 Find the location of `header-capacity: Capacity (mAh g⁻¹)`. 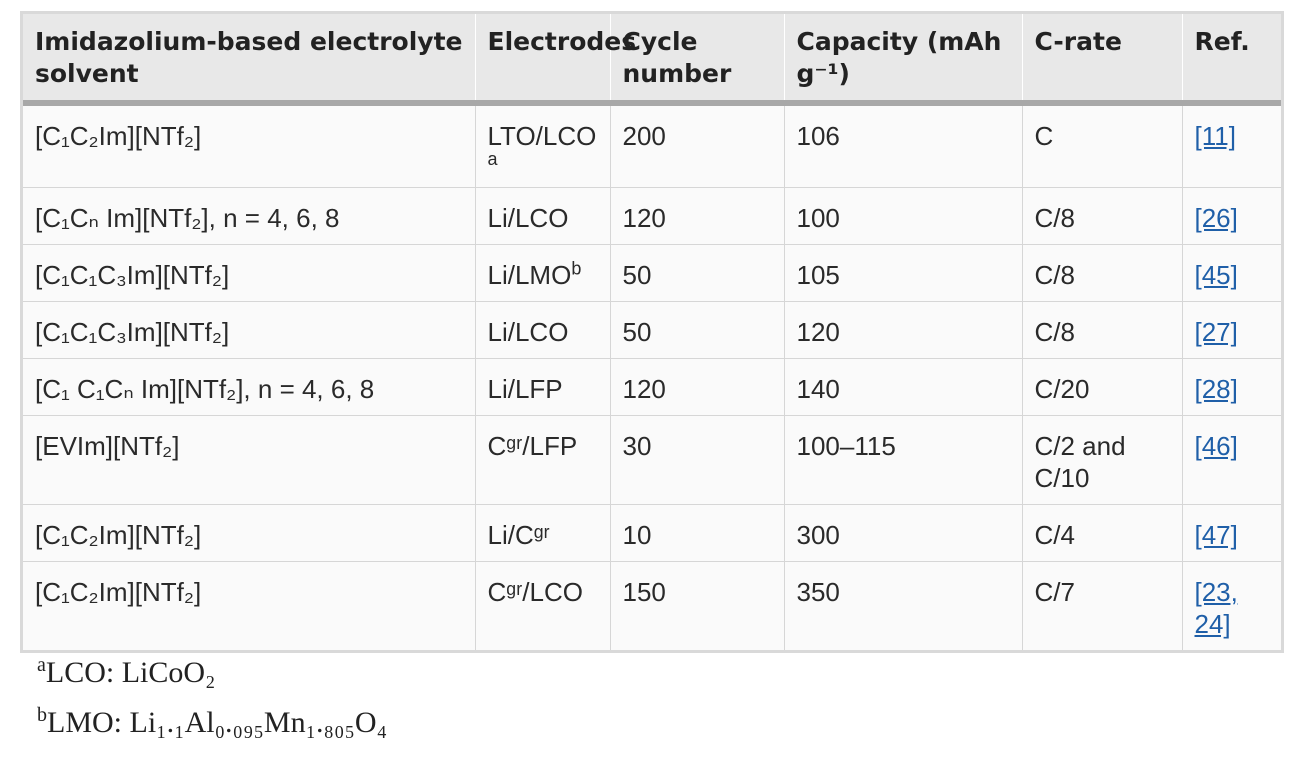

header-capacity: Capacity (mAh g⁻¹) is located at coordinates (903, 60).